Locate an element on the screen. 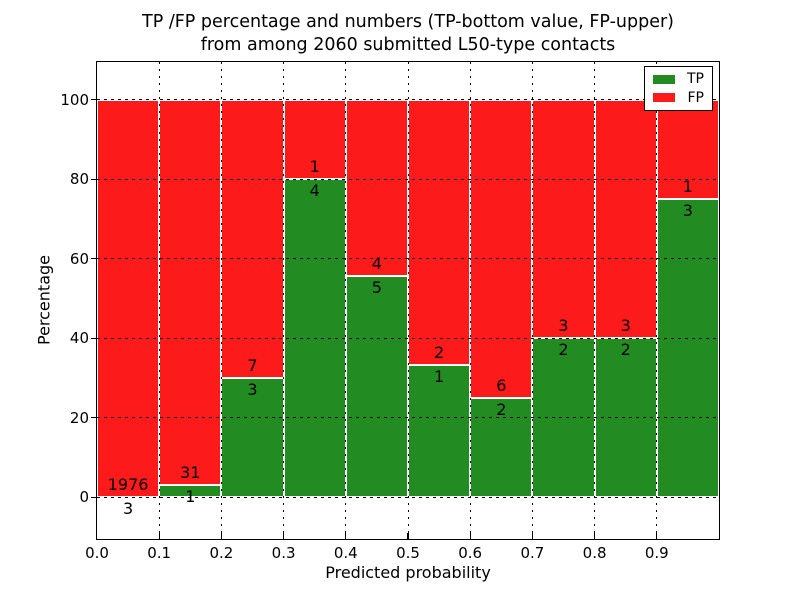 The width and height of the screenshot is (800, 600). legend: TP FP is located at coordinates (678, 88).